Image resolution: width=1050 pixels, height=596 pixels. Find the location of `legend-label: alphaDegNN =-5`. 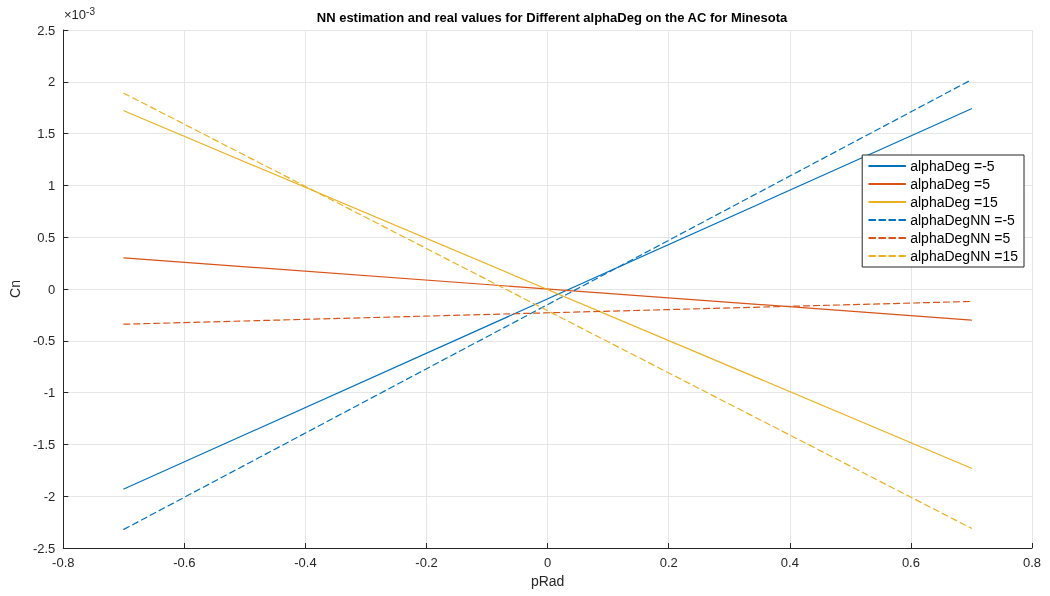

legend-label: alphaDegNN =-5 is located at coordinates (963, 220).